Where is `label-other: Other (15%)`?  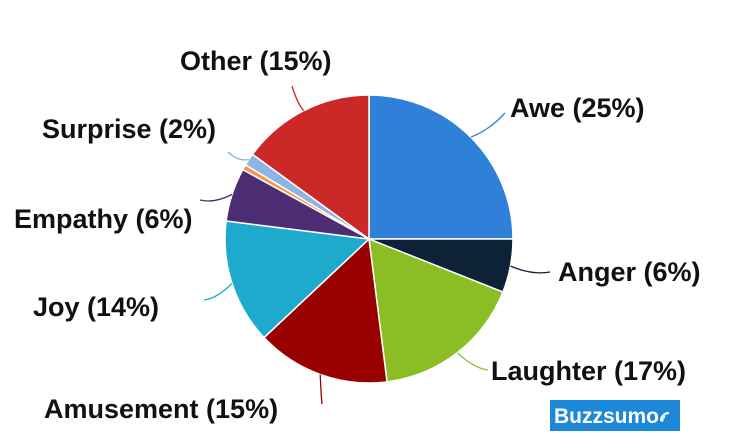
label-other: Other (15%) is located at coordinates (256, 61).